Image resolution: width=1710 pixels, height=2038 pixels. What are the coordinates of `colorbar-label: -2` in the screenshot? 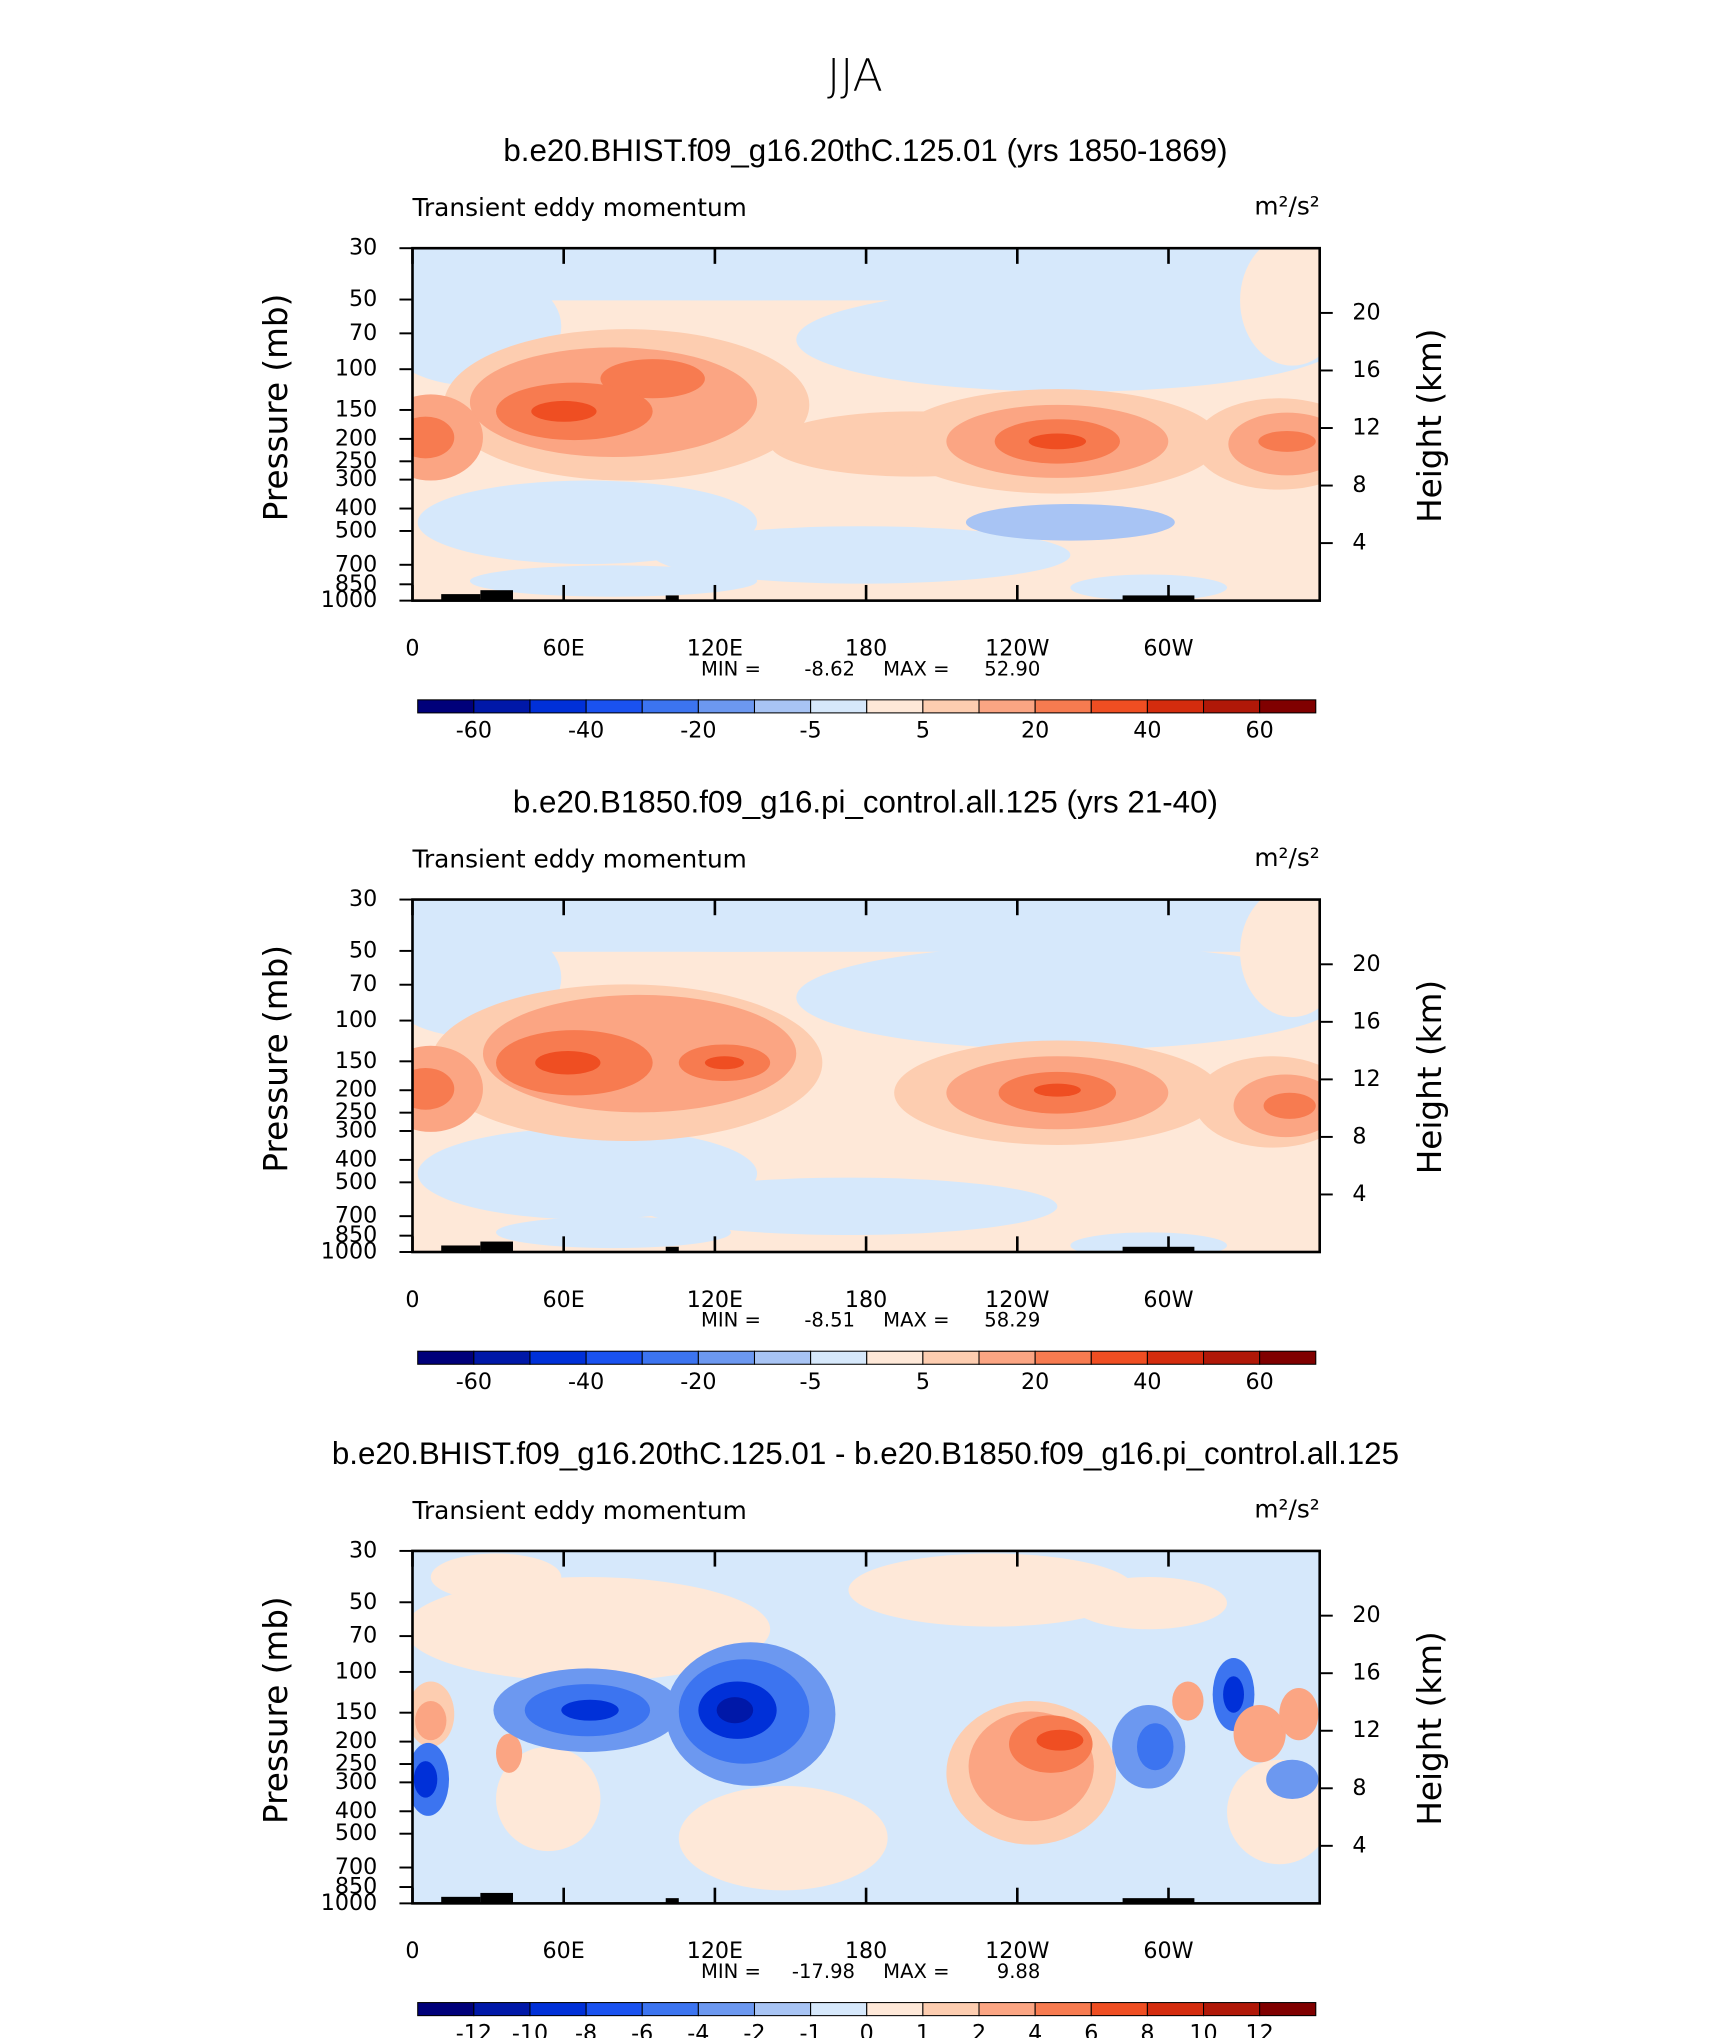 It's located at (754, 2029).